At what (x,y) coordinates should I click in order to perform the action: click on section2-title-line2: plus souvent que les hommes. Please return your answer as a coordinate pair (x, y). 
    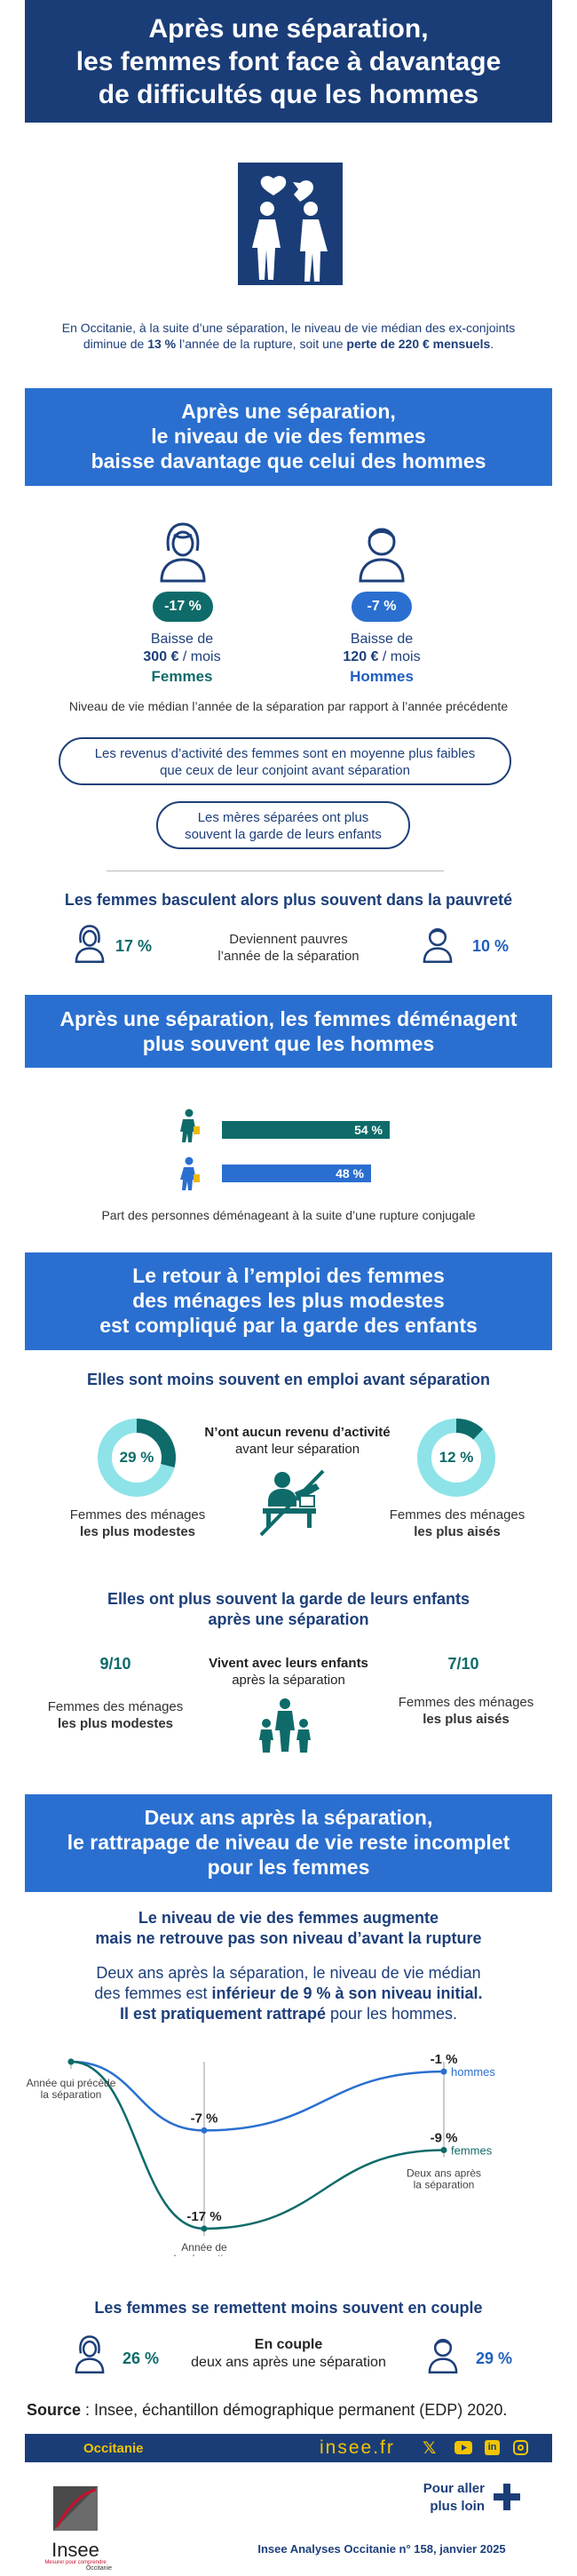
    Looking at the image, I should click on (288, 1043).